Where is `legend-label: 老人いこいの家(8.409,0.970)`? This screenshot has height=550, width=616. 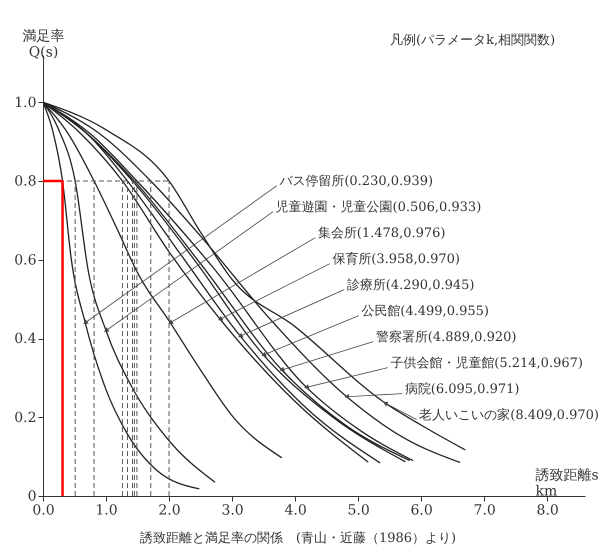
legend-label: 老人いこいの家(8.409,0.970) is located at coordinates (509, 414).